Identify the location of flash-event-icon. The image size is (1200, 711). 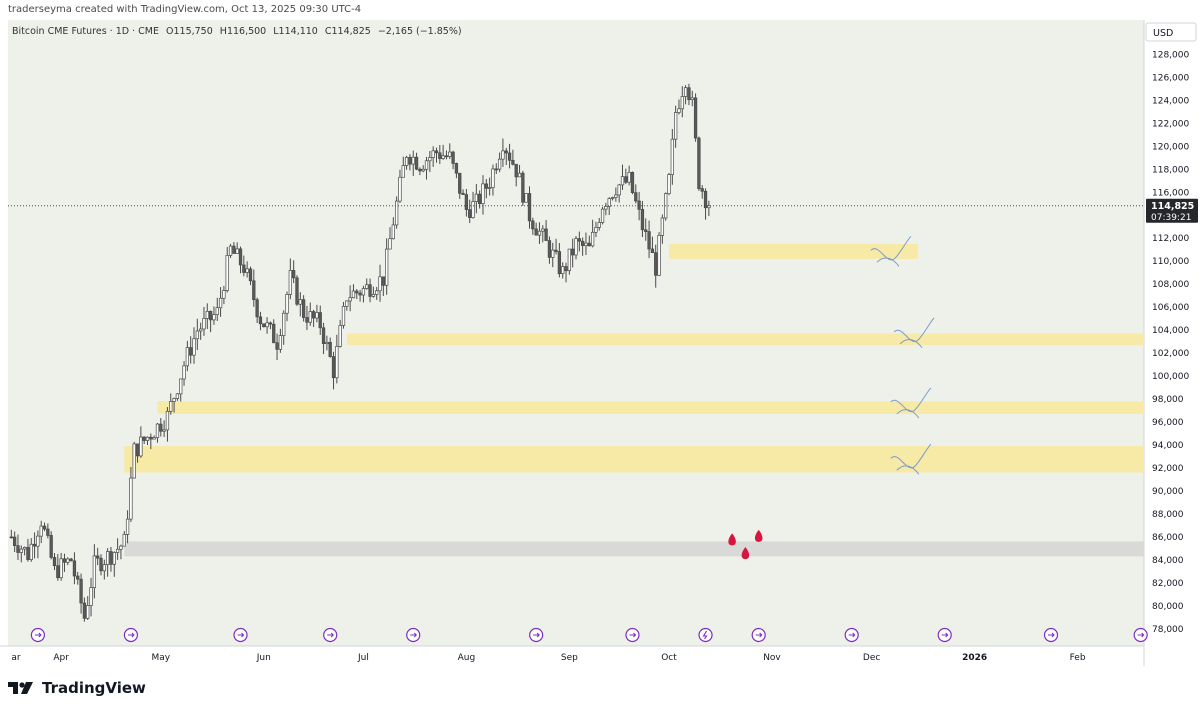
(705, 635).